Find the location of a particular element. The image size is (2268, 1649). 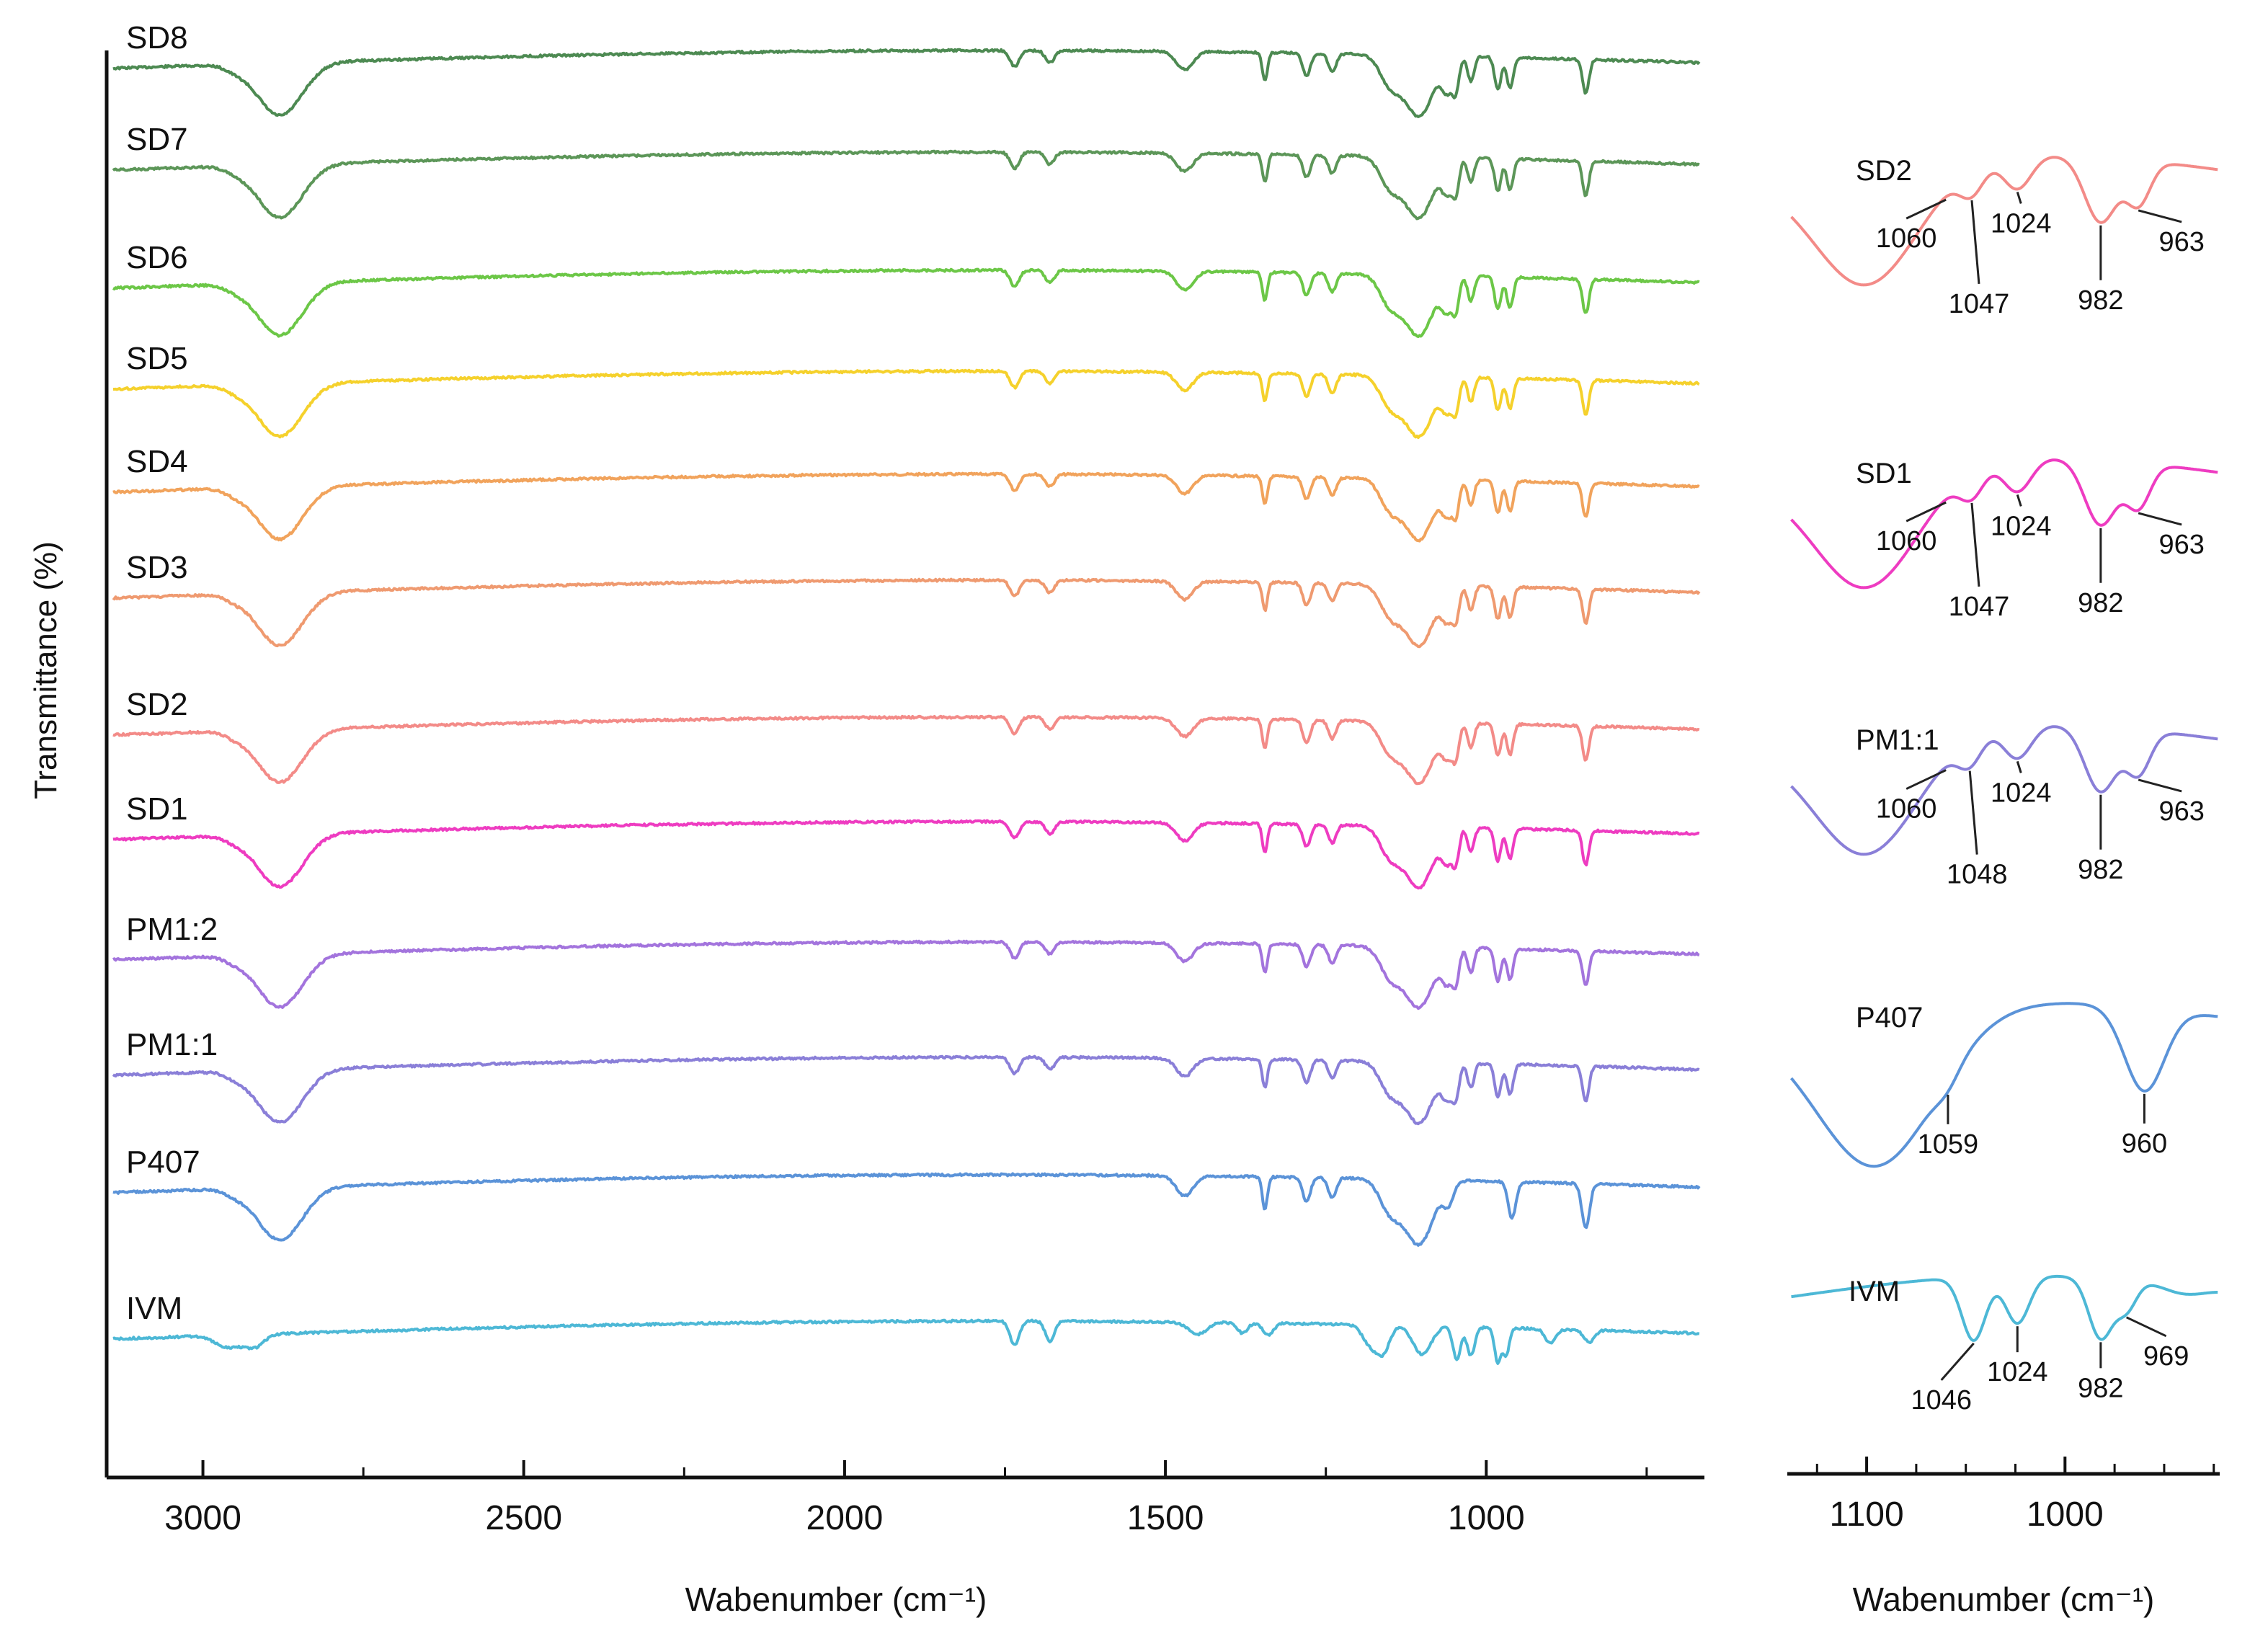

main-x-tick-label: 1000 is located at coordinates (1487, 1518).